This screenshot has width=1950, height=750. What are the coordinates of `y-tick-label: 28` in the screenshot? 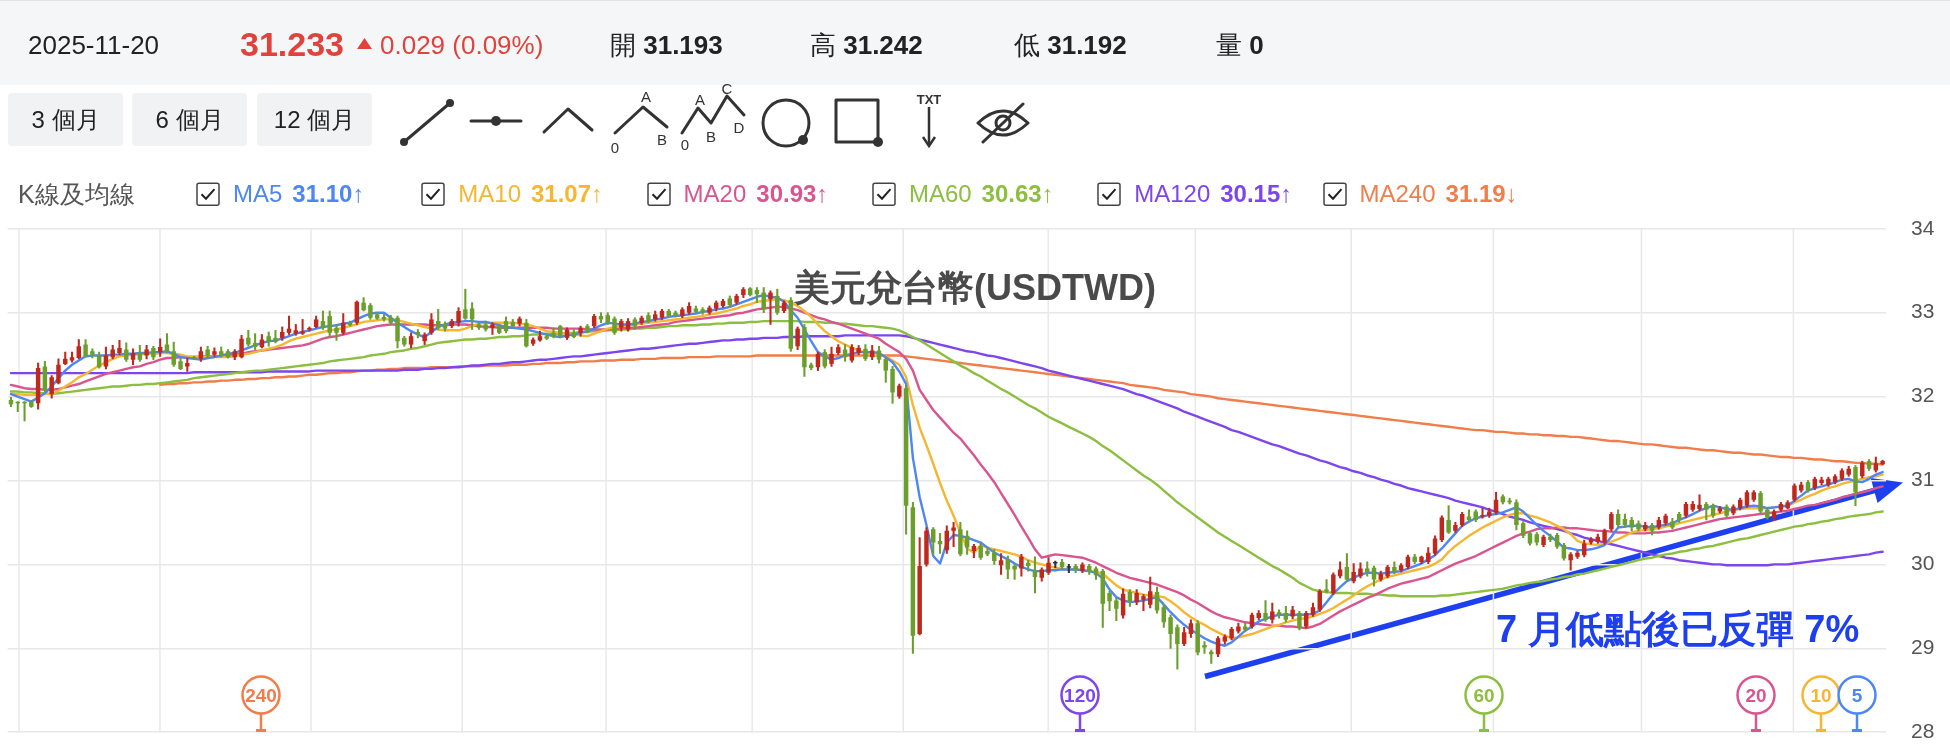 It's located at (1923, 730).